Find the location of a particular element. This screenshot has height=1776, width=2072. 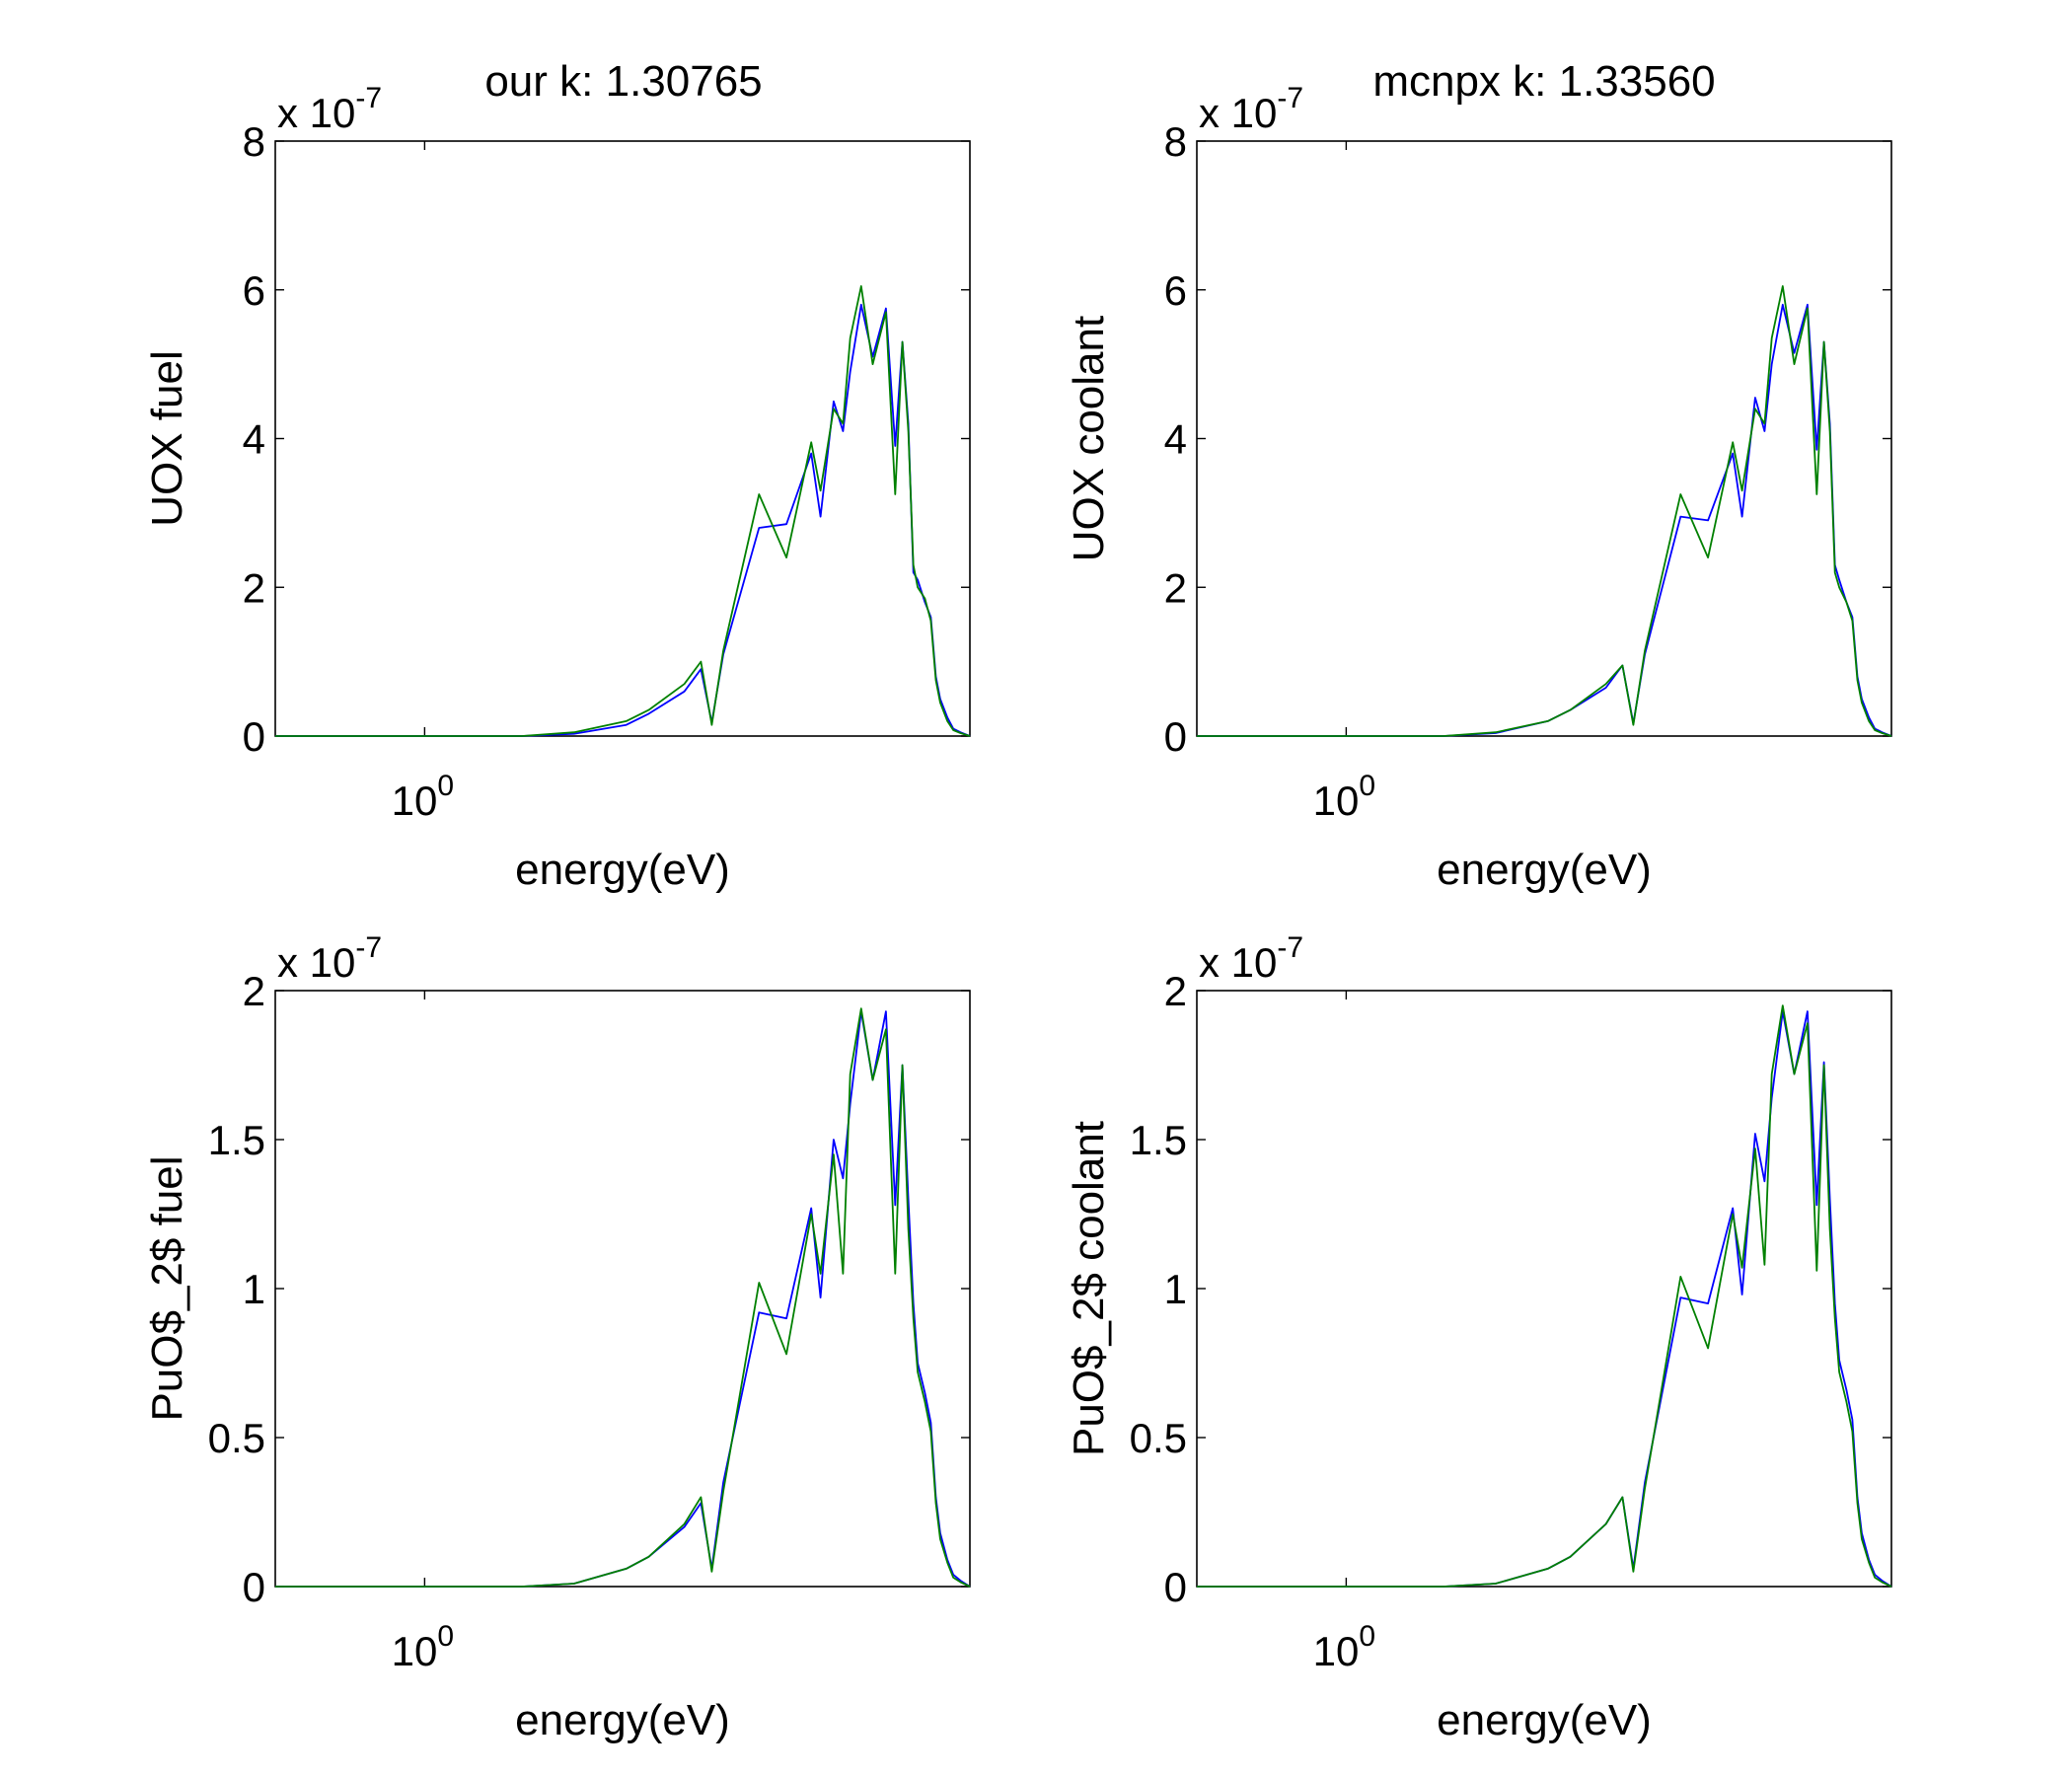

top-left-title: our k: 1.30765 is located at coordinates (623, 81).